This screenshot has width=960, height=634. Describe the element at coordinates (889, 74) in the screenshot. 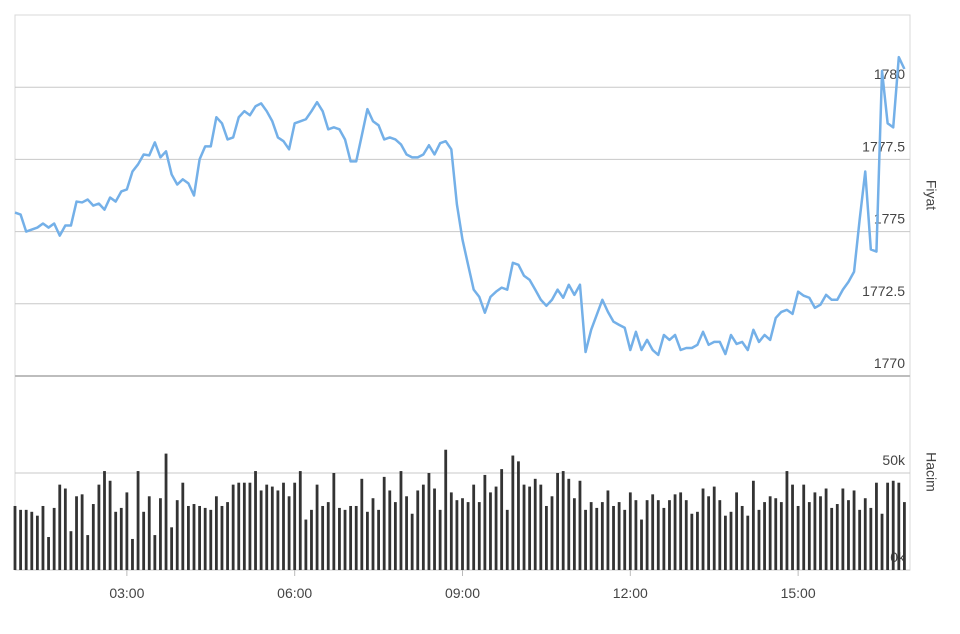

I see `y-tick-label: 1780` at that location.